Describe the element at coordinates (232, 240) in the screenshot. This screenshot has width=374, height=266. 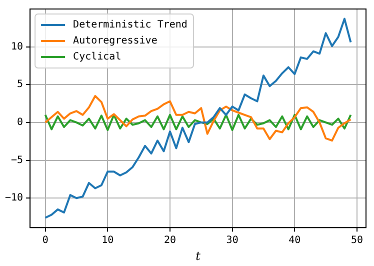
I see `x-tick-label: 30` at that location.